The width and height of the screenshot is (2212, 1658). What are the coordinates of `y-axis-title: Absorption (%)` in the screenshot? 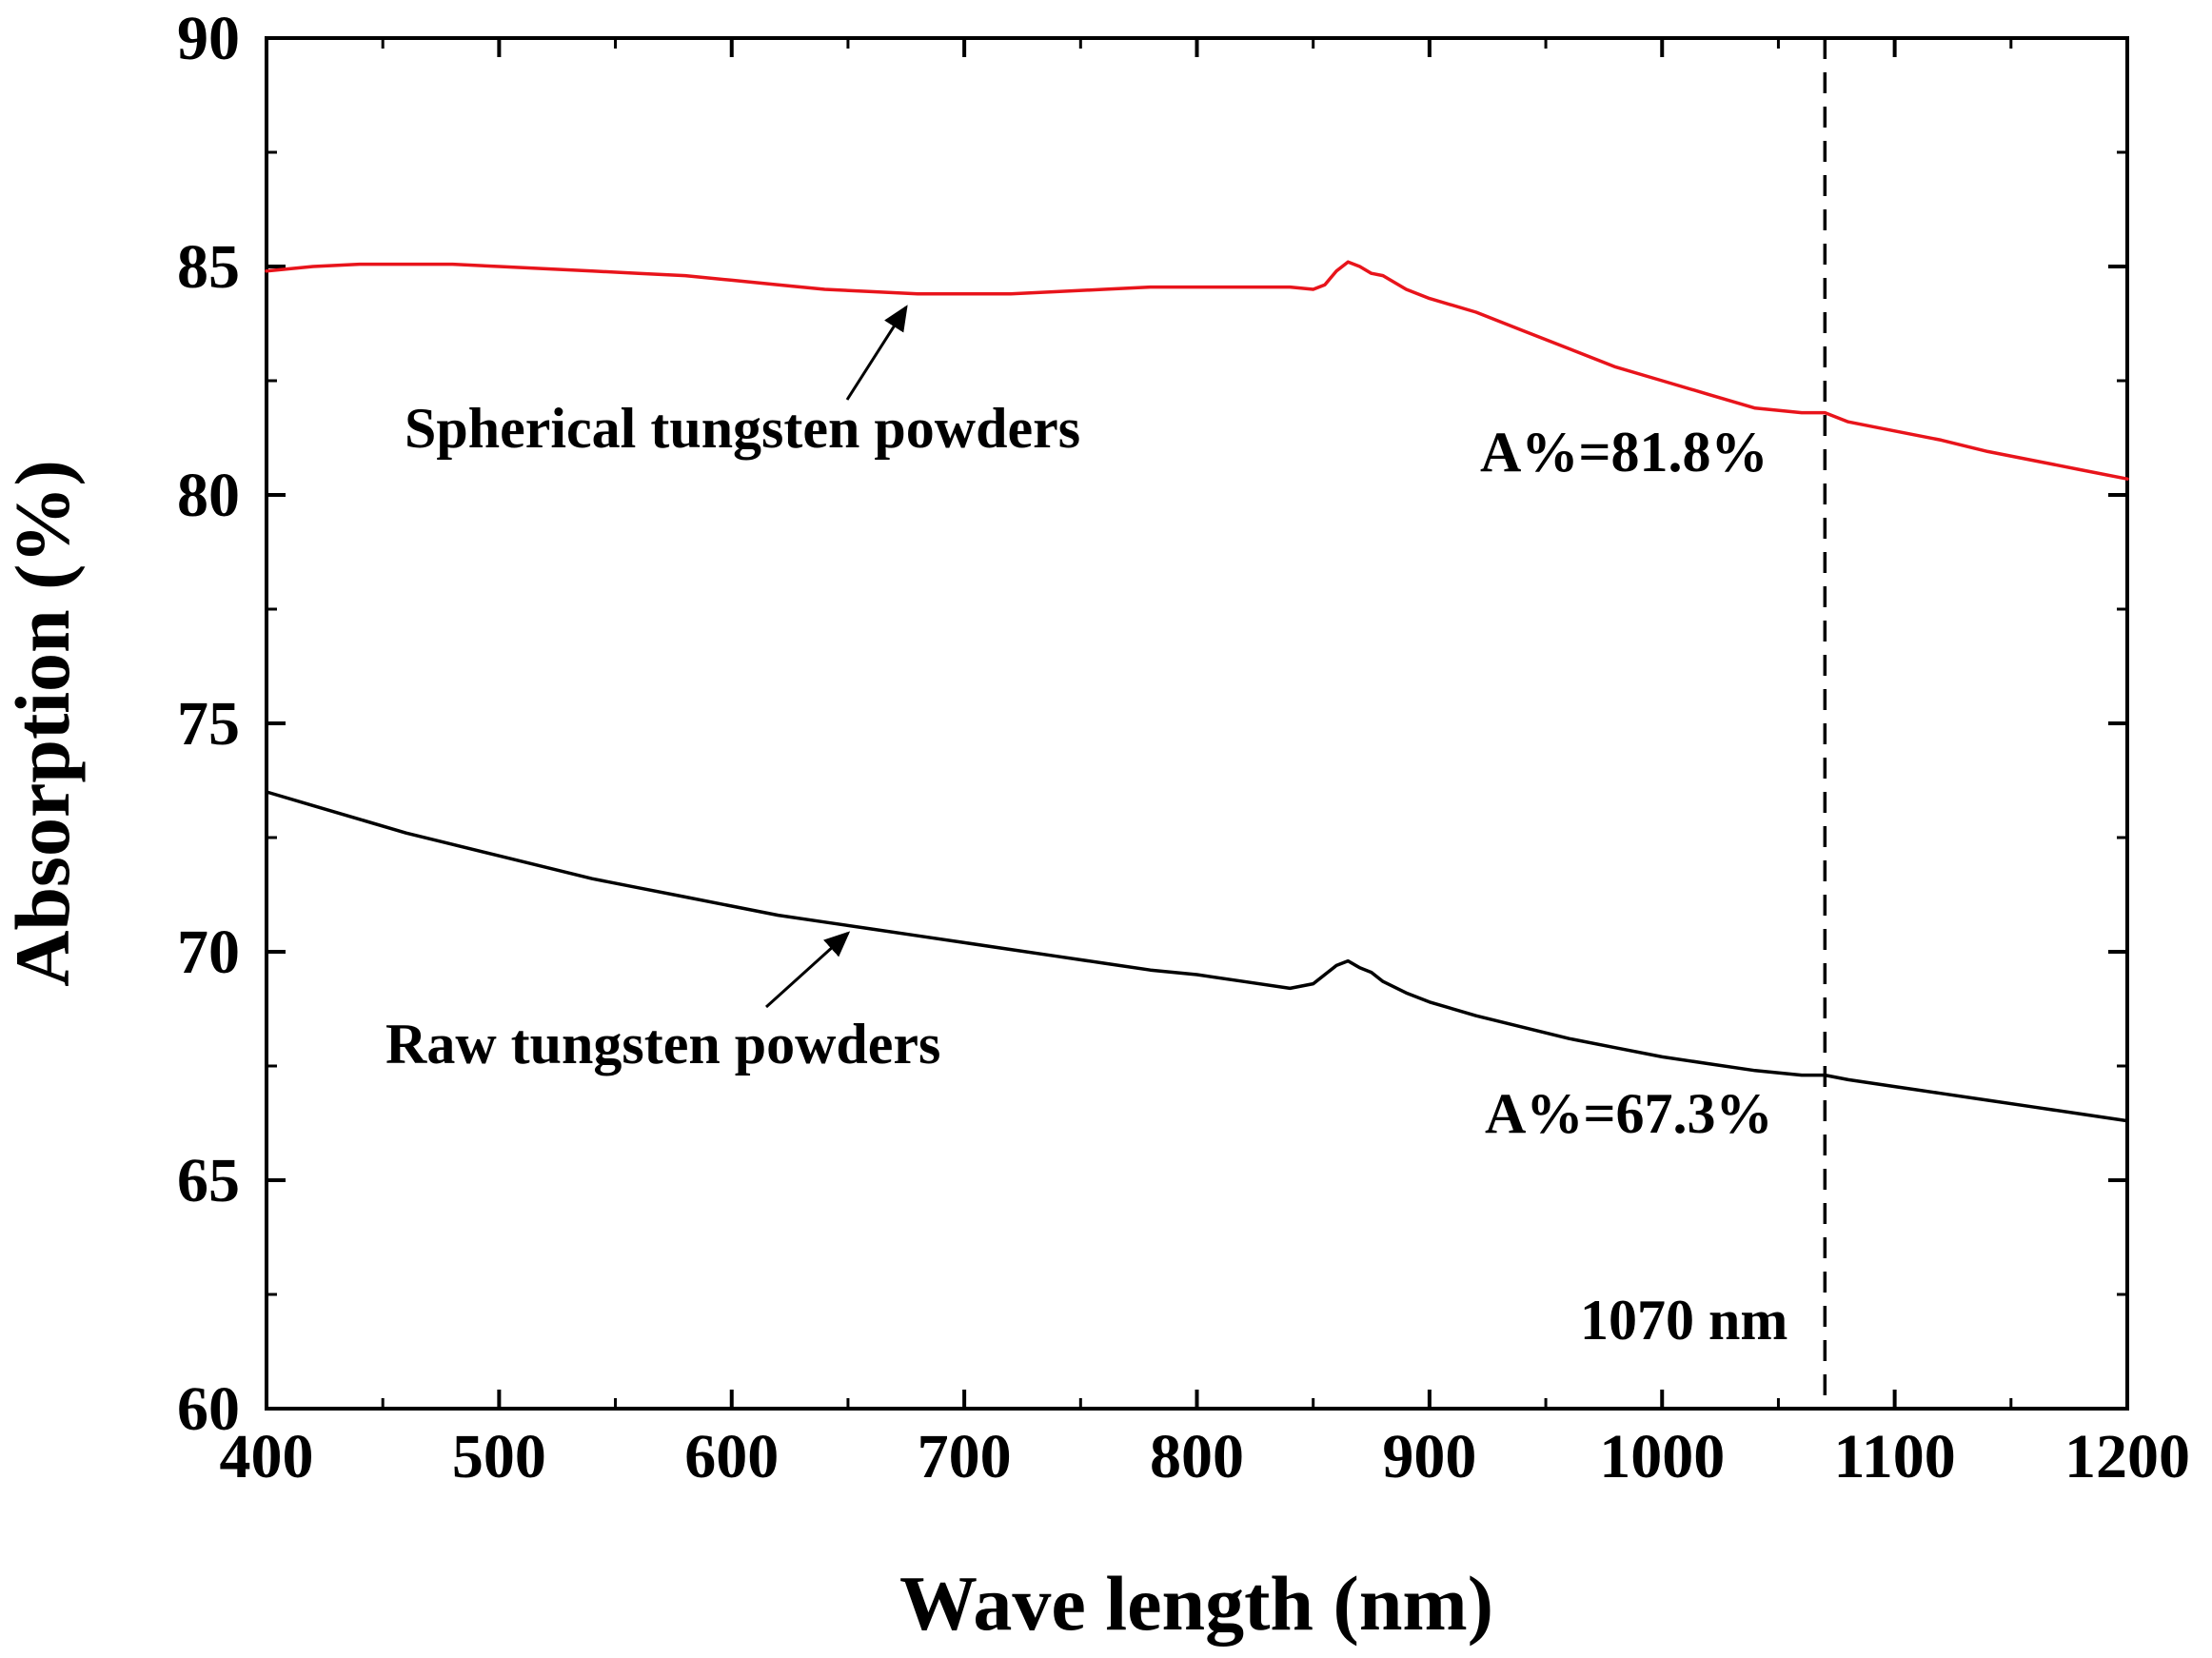 It's located at (43, 723).